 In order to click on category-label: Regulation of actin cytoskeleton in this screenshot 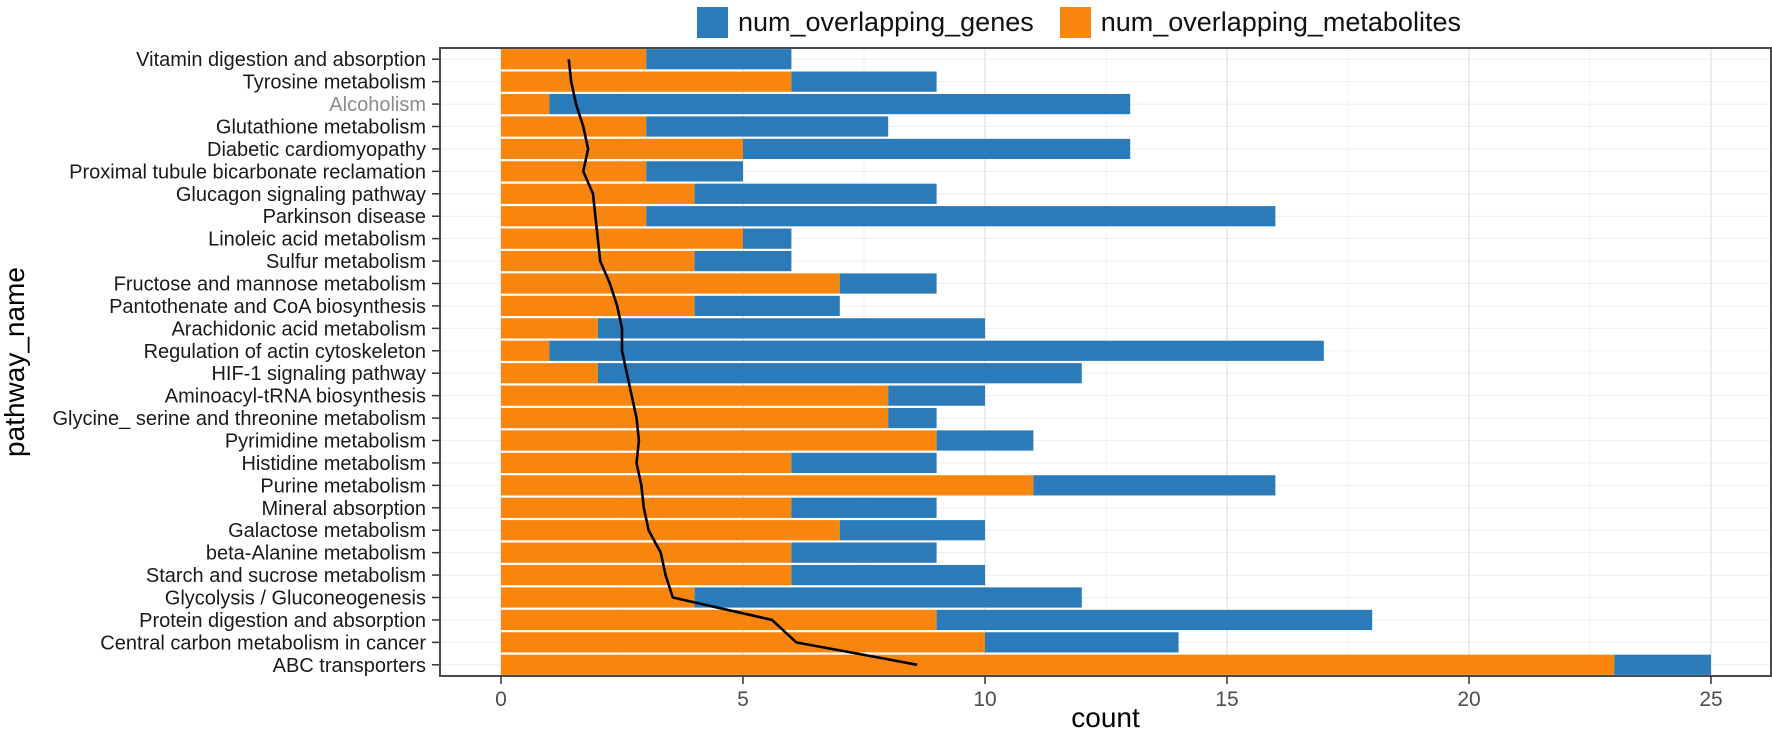, I will do `click(285, 352)`.